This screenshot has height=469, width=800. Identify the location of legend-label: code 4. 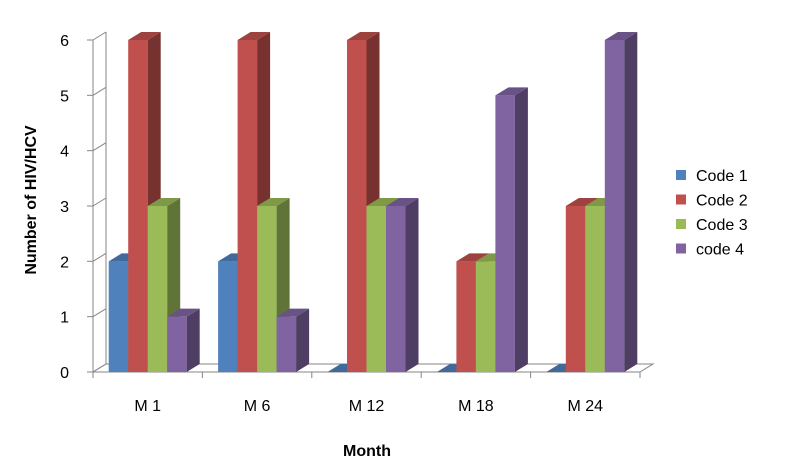
(720, 250).